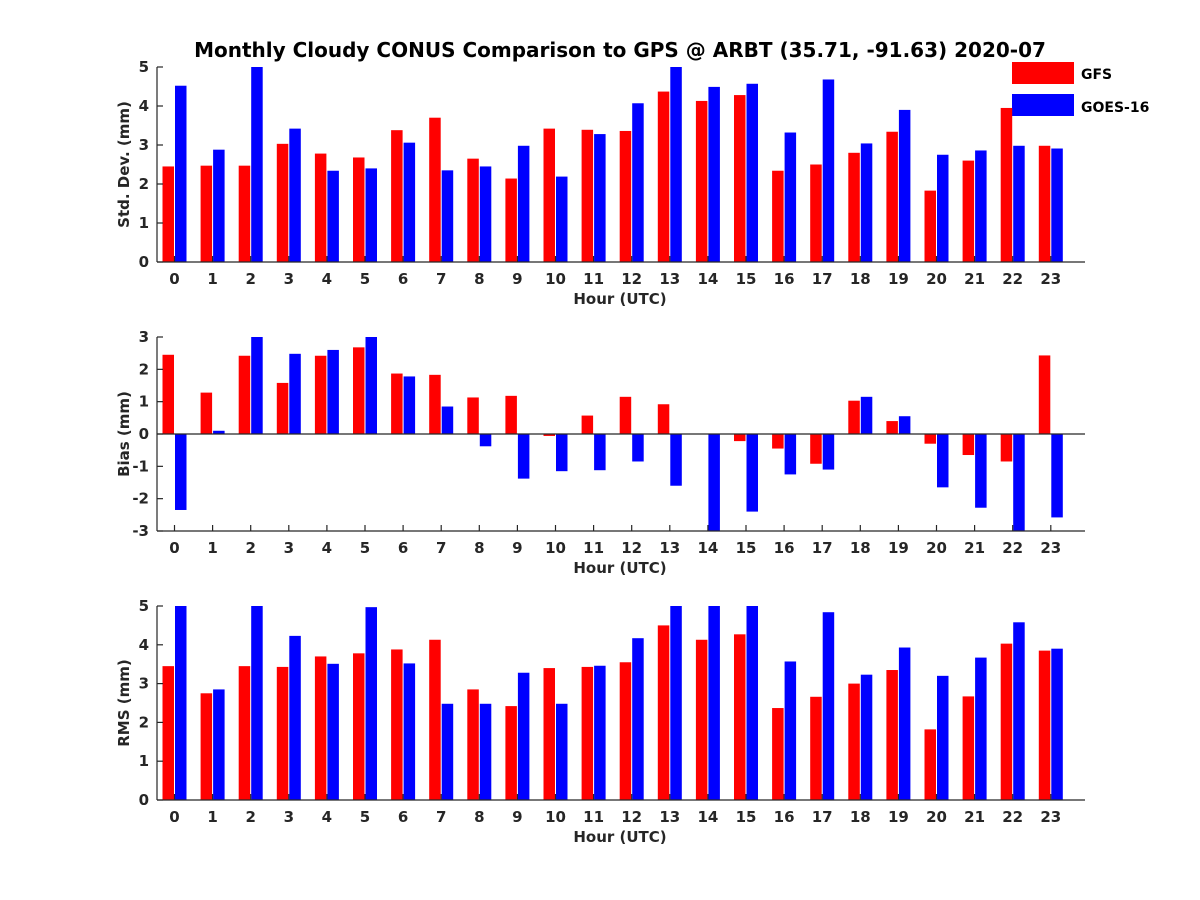 Image resolution: width=1200 pixels, height=900 pixels. Describe the element at coordinates (289, 817) in the screenshot. I see `x-tick-label: 3` at that location.